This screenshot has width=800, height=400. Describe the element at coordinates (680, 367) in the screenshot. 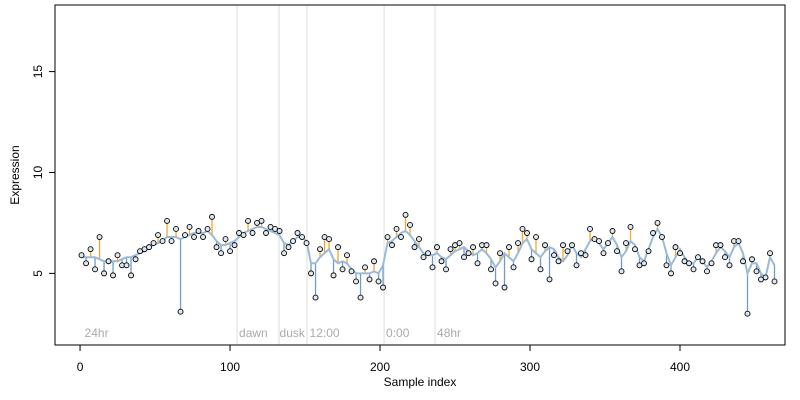

I see `x-tick-label: 400` at that location.